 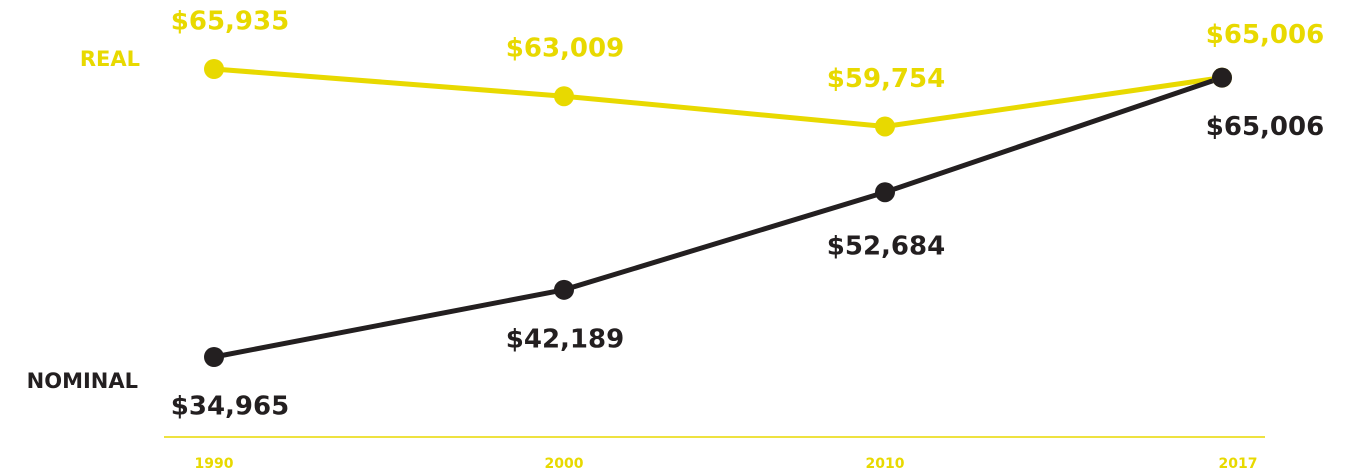 I want to click on x-tick-label: 2017, so click(x=1238, y=464).